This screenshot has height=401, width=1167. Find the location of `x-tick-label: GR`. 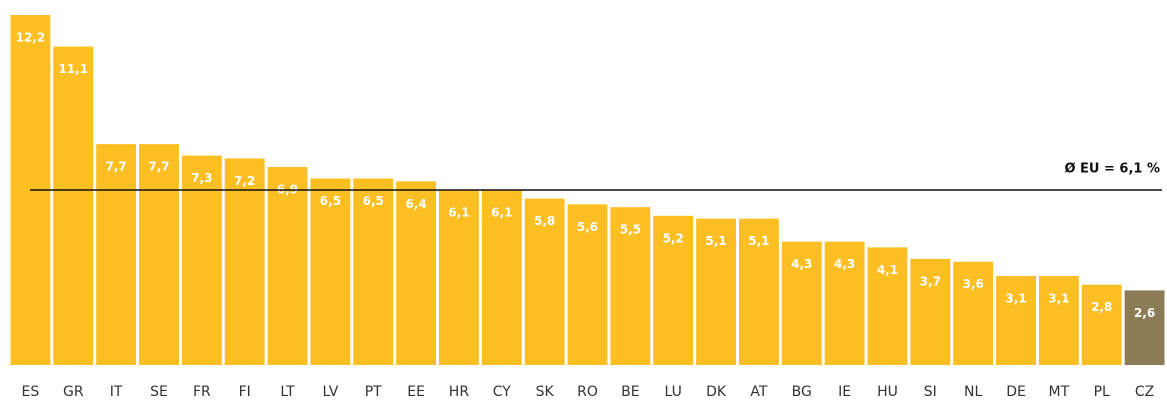

x-tick-label: GR is located at coordinates (73, 392).